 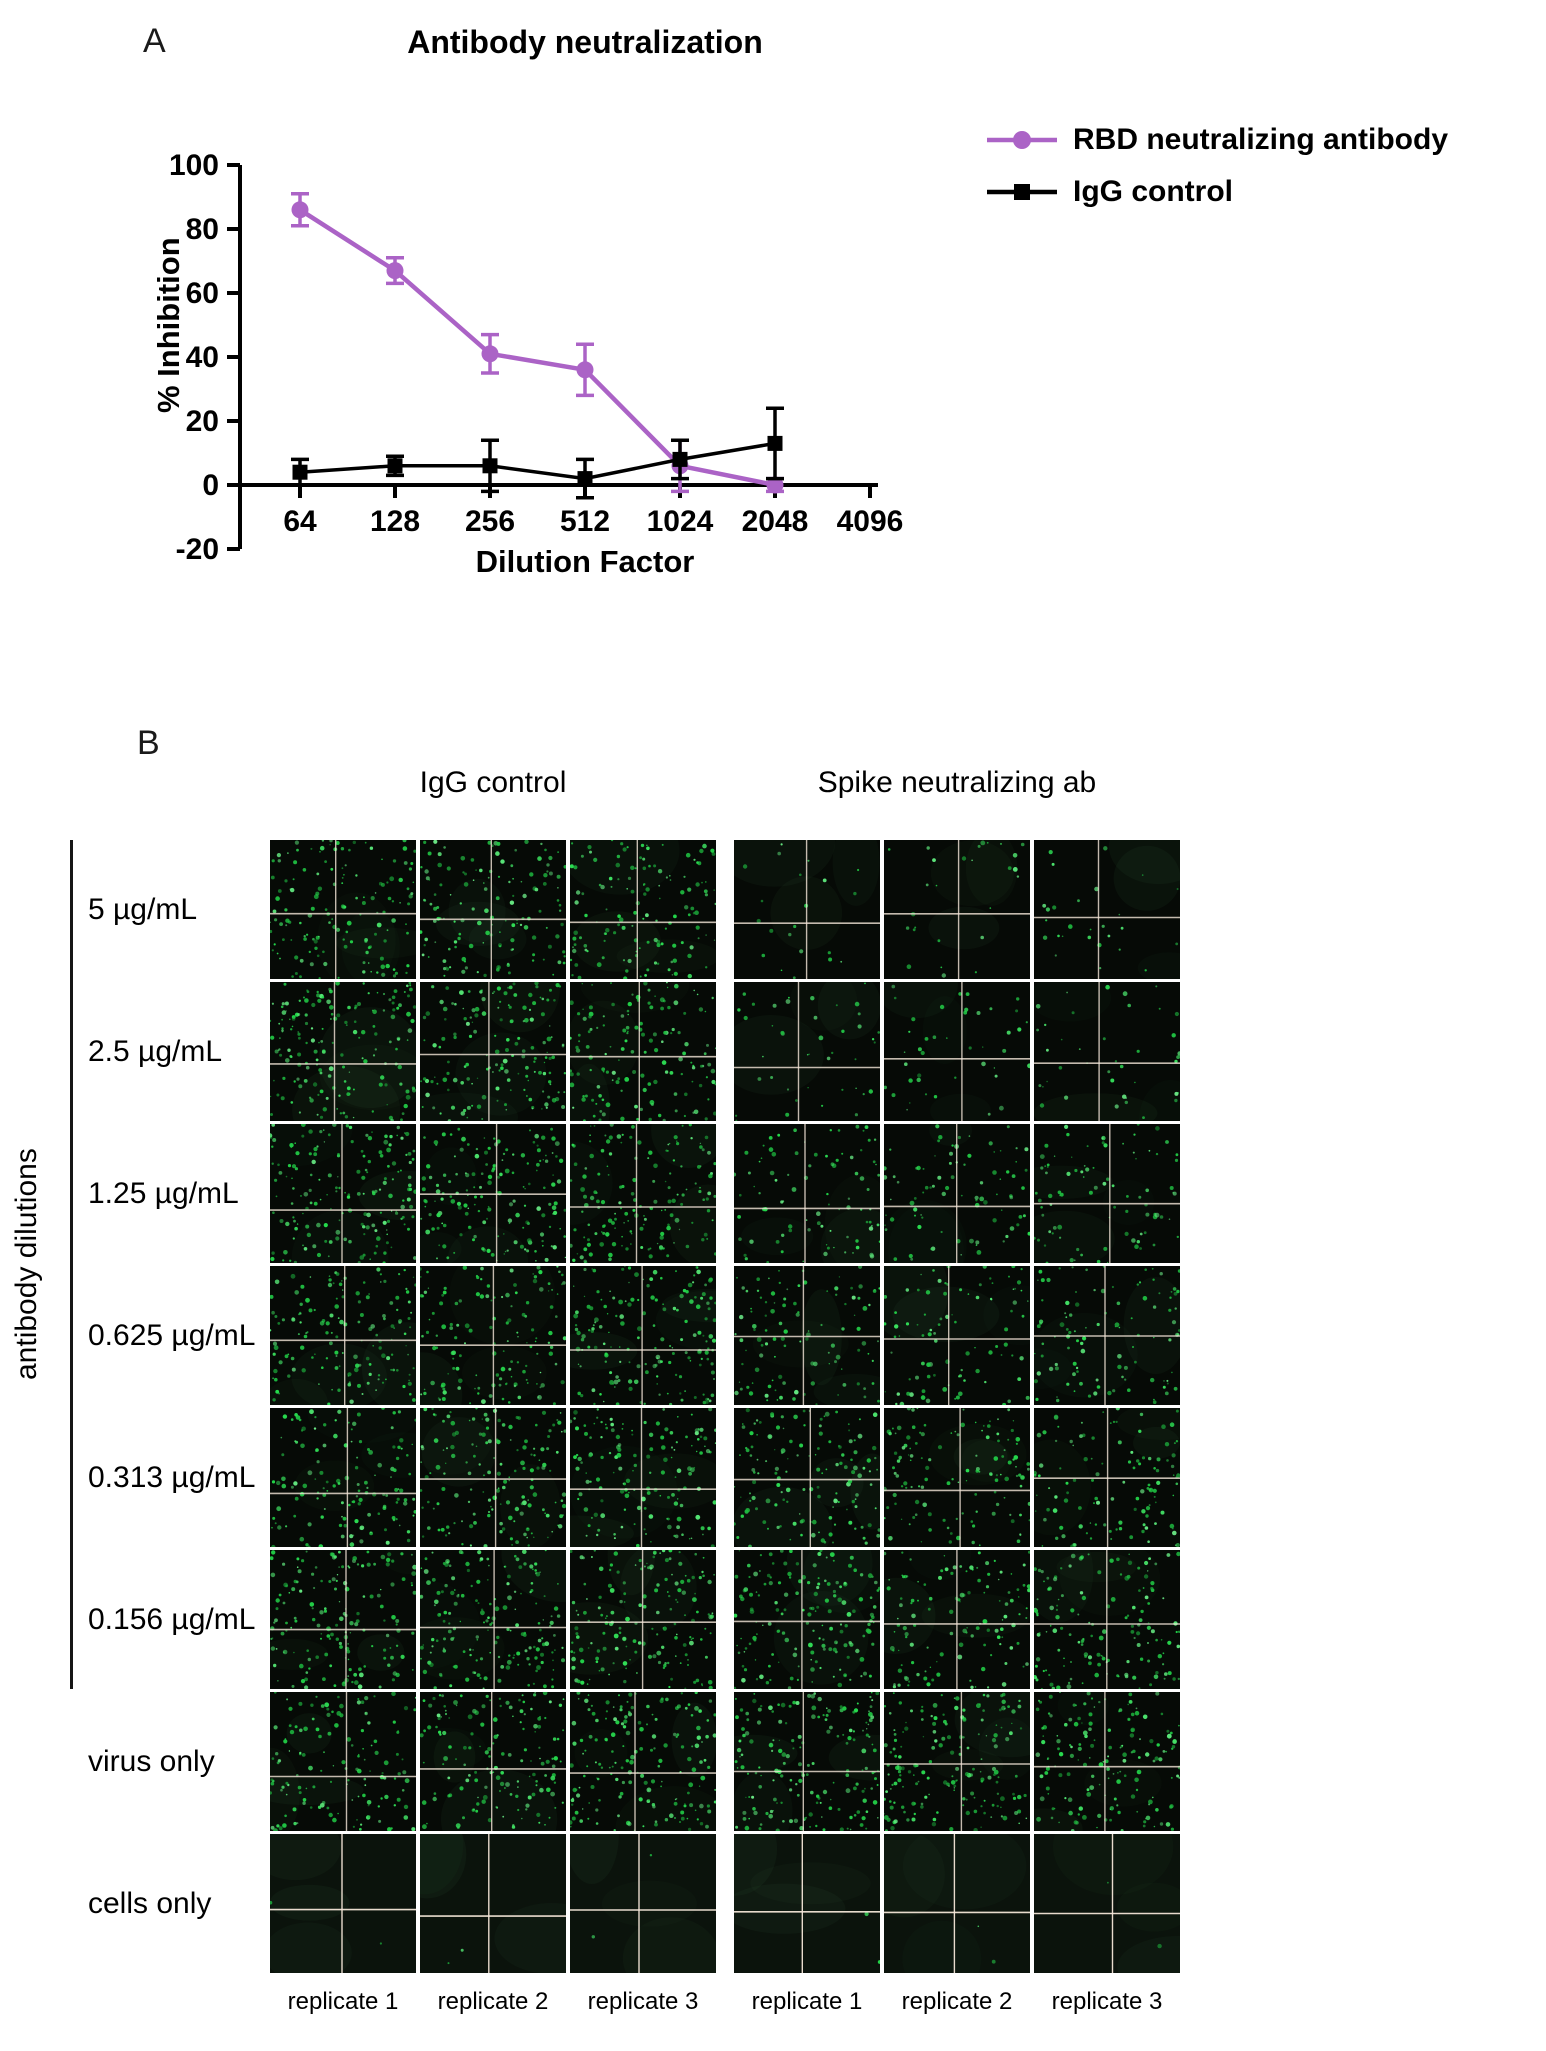 I want to click on legend-entry-igg: IgG control, so click(x=1216, y=192).